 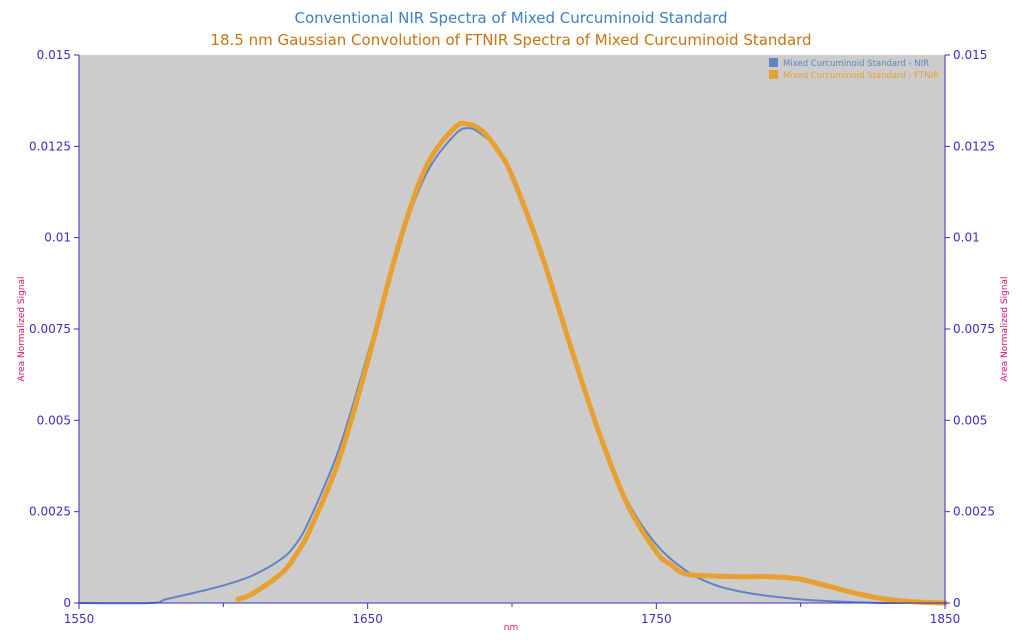 What do you see at coordinates (50, 329) in the screenshot?
I see `y-tick-label-left: 0.0075` at bounding box center [50, 329].